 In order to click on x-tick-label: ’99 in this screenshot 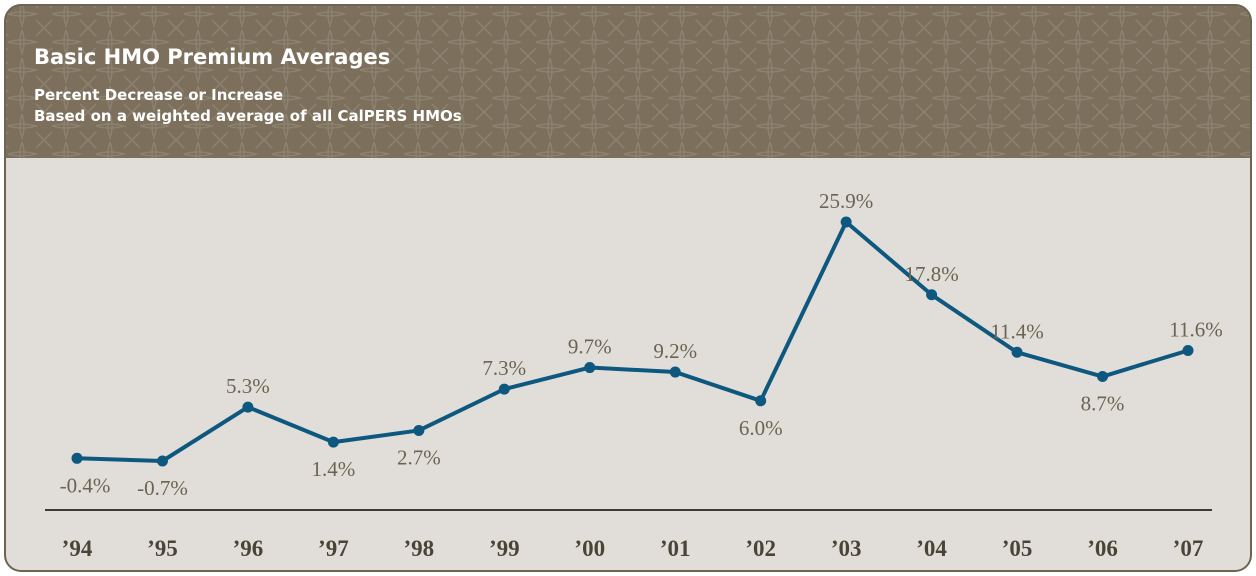, I will do `click(504, 548)`.